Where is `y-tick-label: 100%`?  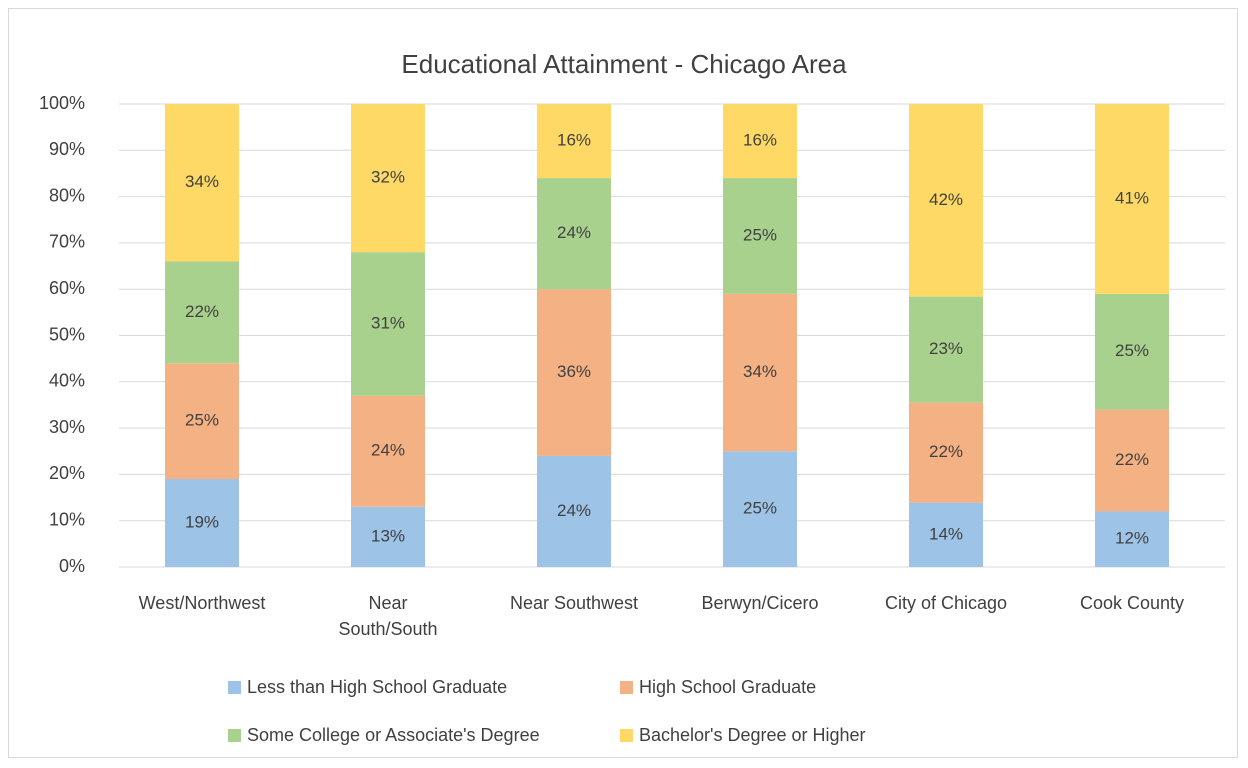
y-tick-label: 100% is located at coordinates (62, 103).